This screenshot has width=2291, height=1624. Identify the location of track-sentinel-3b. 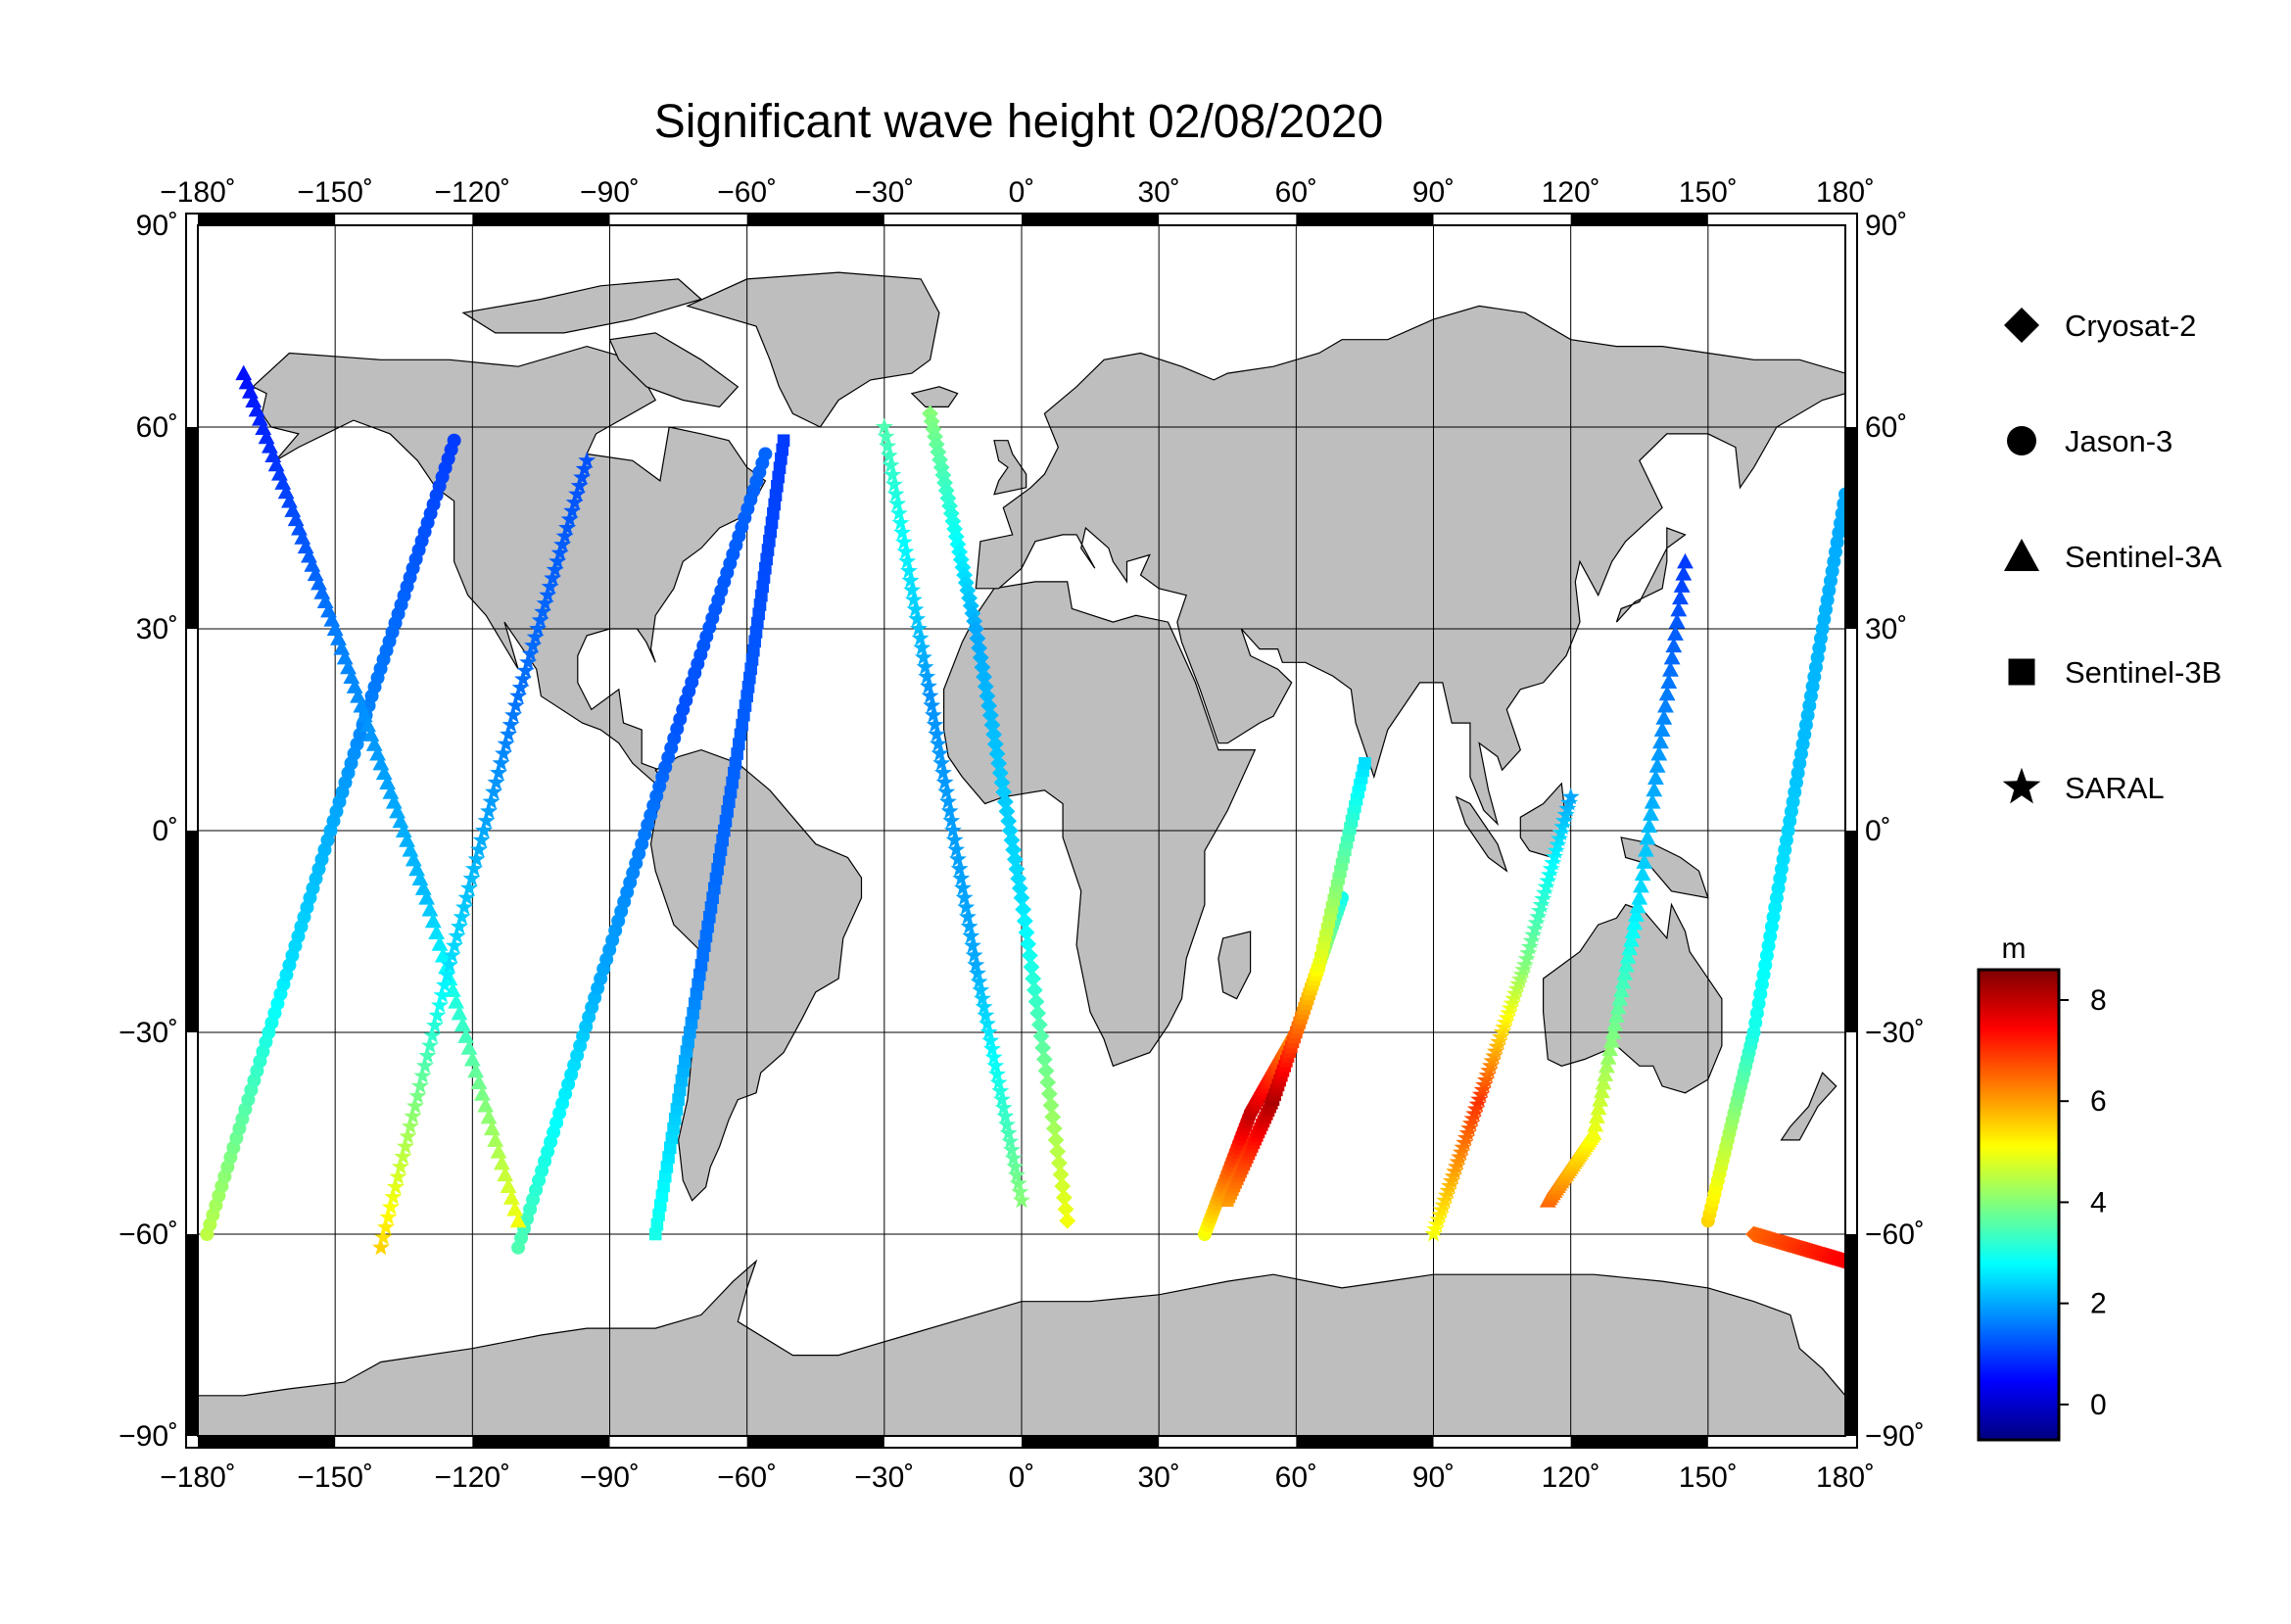
(1295, 982).